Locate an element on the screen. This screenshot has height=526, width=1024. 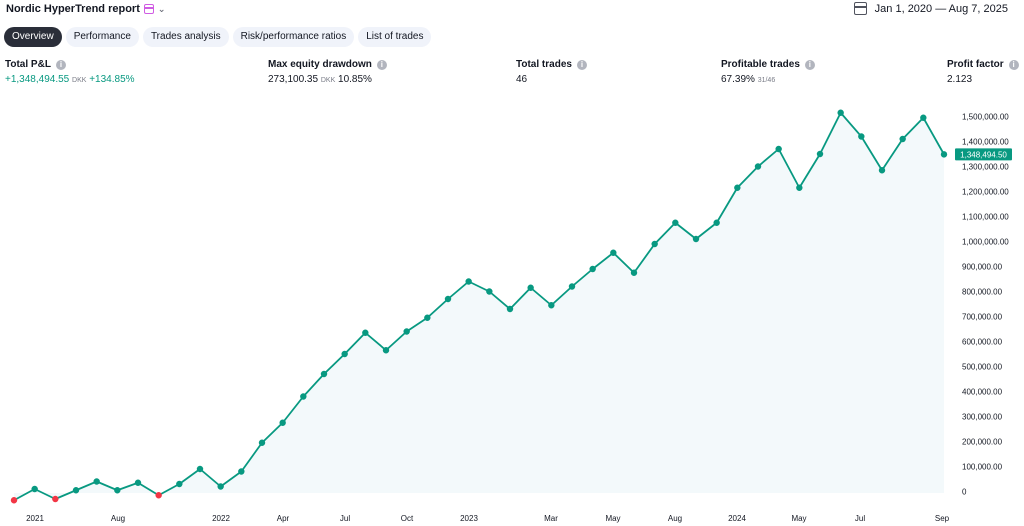
y-tick-label: 100,000.00 is located at coordinates (982, 467).